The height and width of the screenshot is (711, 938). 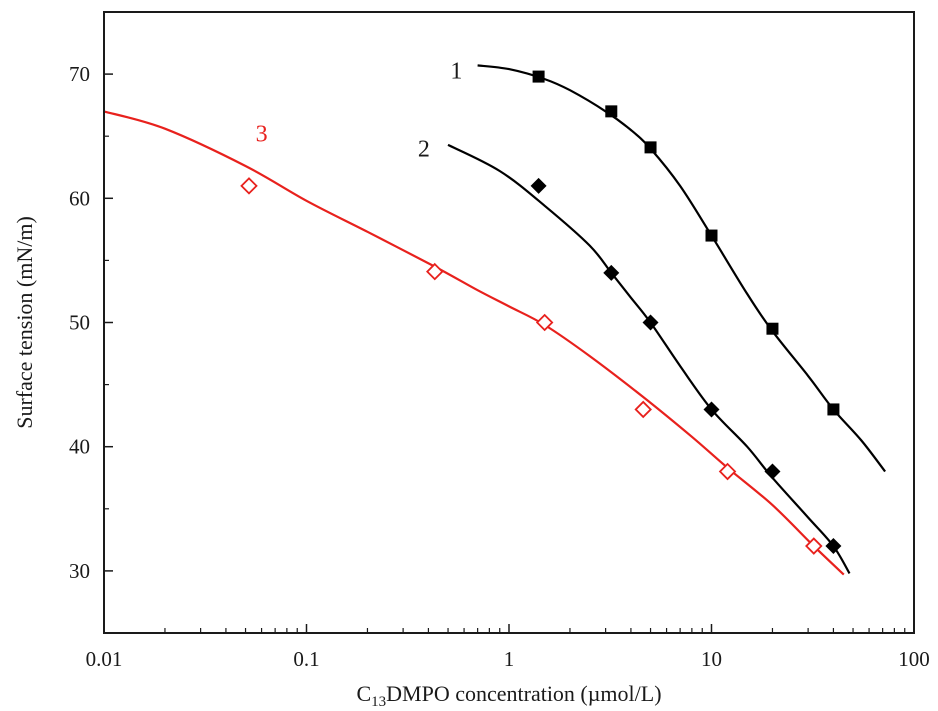 I want to click on y-axis-title: Surface tension (mN/m), so click(x=24, y=322).